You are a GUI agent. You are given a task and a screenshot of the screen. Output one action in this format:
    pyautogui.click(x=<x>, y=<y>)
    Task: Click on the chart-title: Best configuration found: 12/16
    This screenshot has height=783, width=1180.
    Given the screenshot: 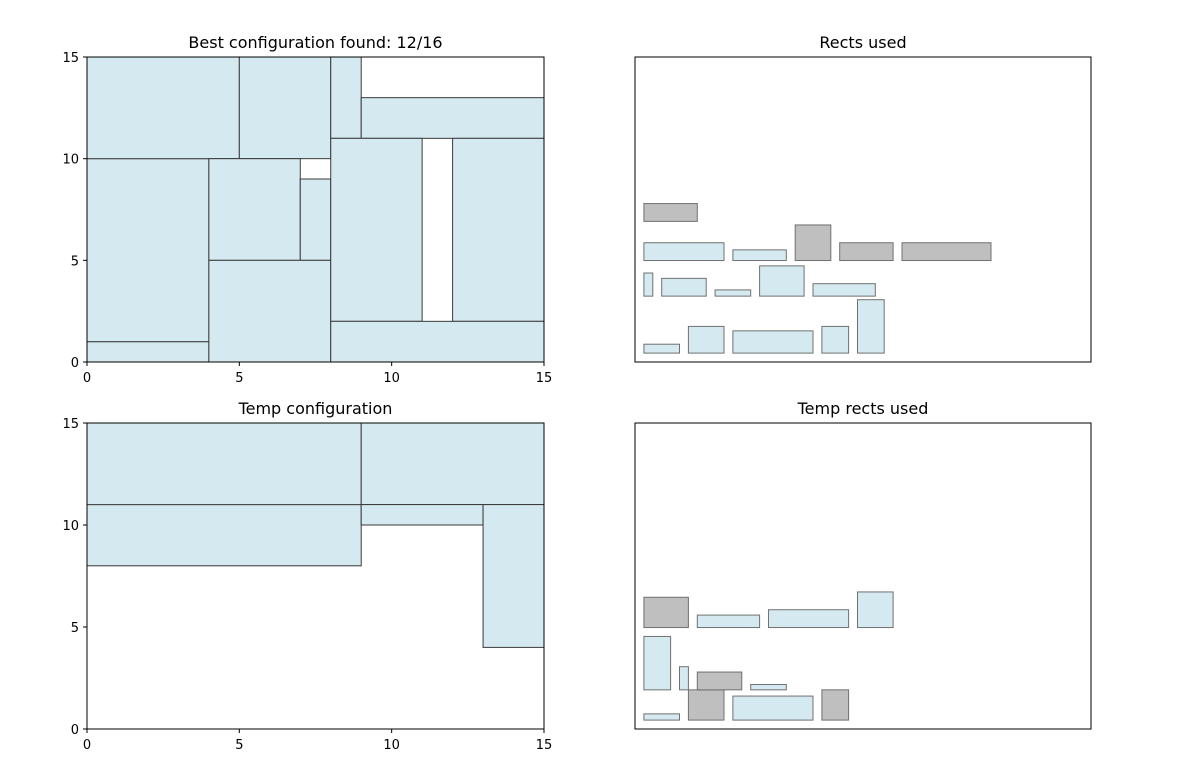 What is the action you would take?
    pyautogui.click(x=315, y=42)
    